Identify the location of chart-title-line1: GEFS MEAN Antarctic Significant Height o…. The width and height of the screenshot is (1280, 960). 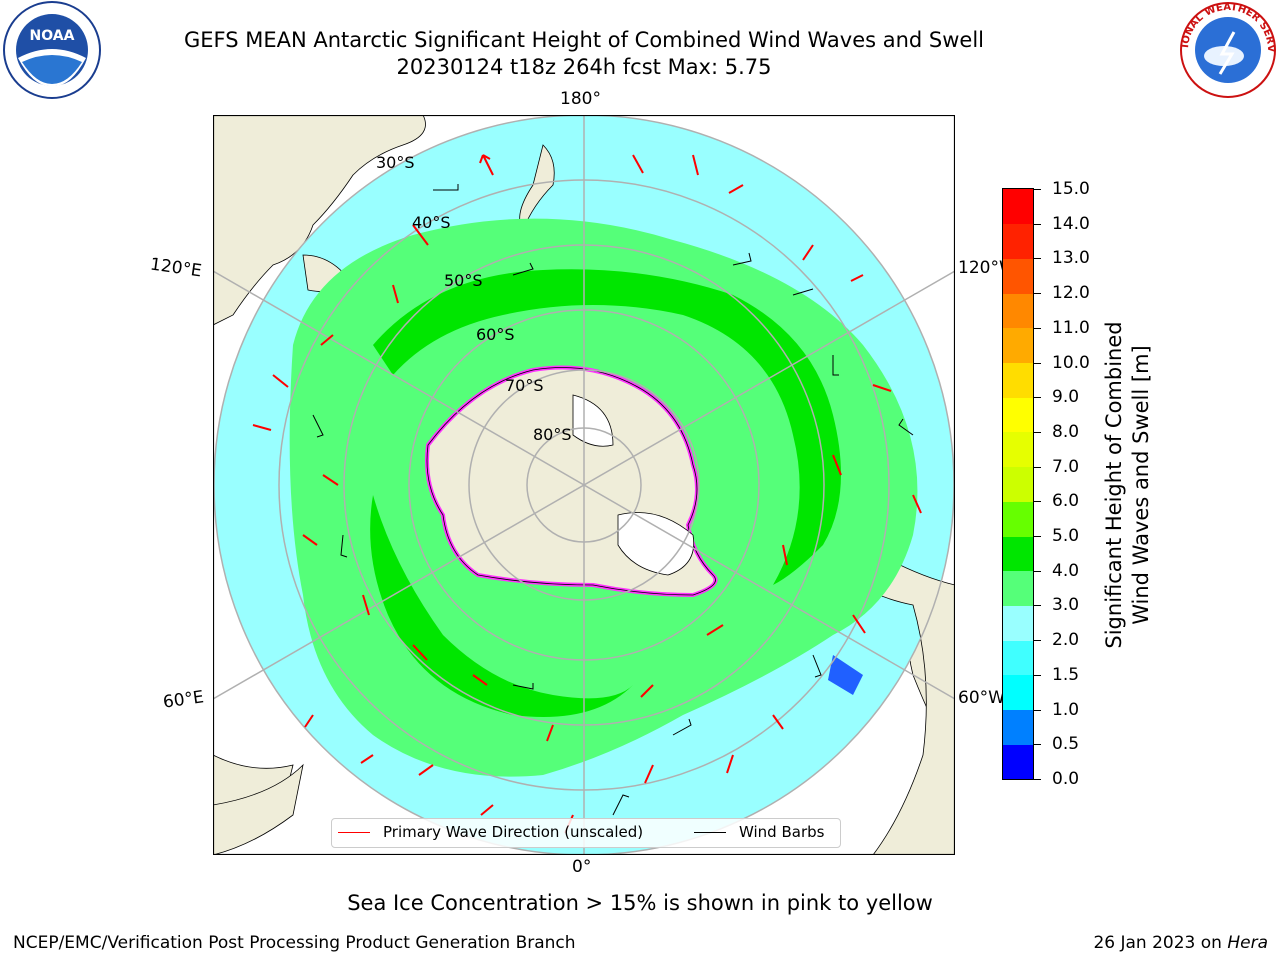
(584, 40).